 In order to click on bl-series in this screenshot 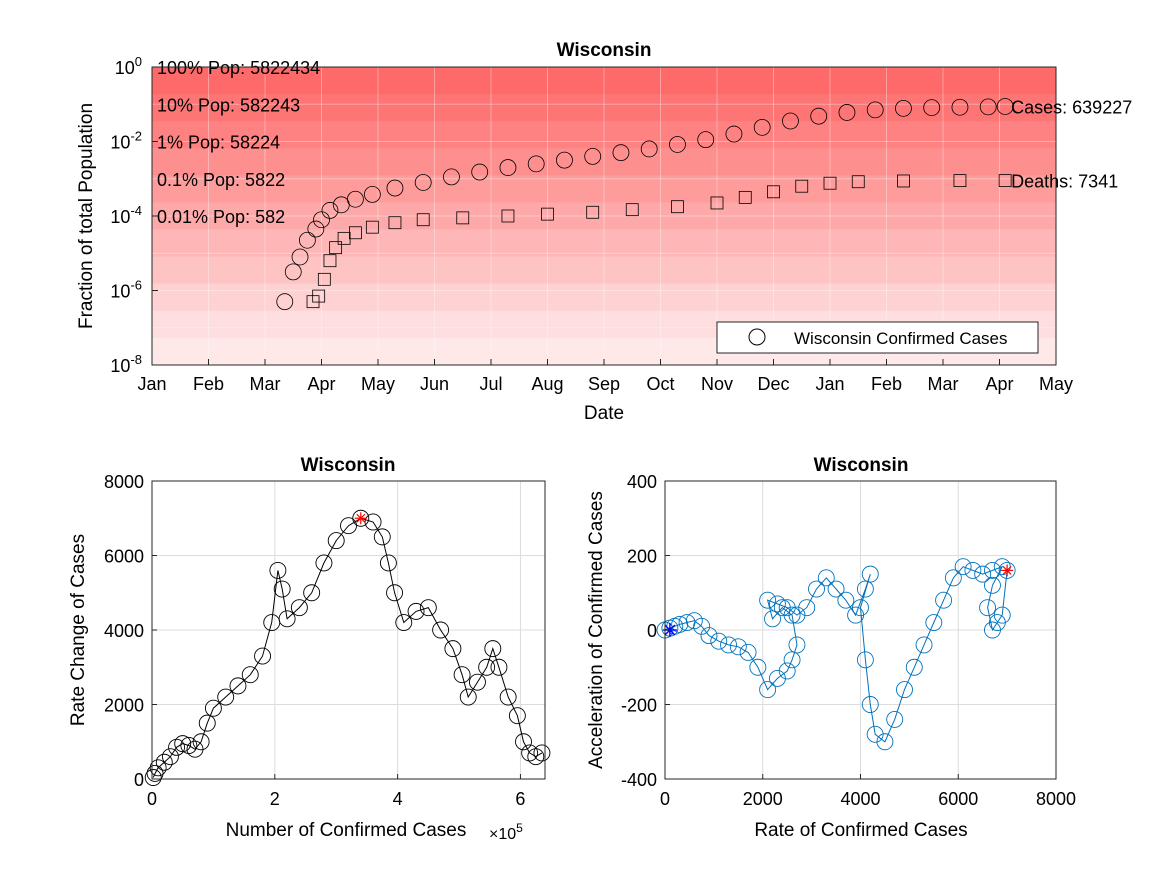, I will do `click(347, 647)`.